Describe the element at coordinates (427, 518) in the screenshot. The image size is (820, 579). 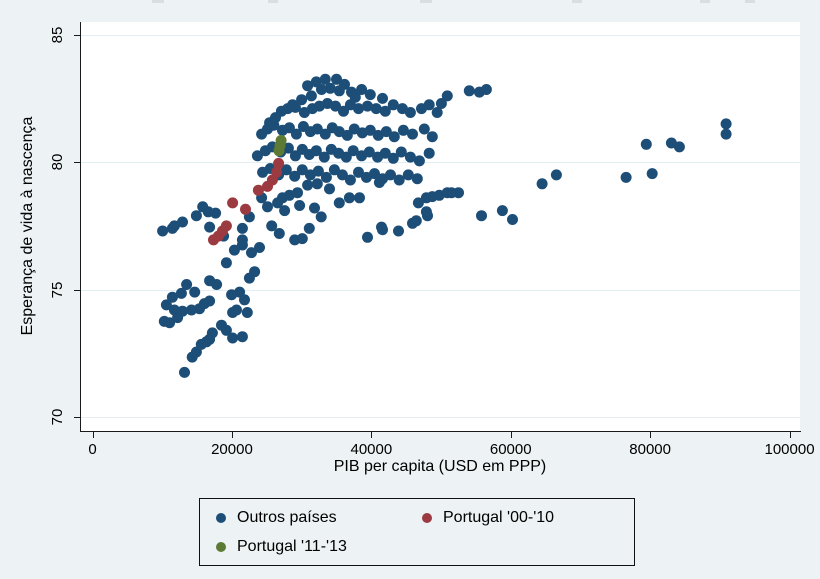
I see `legend-marker-portugal-00-10-icon` at that location.